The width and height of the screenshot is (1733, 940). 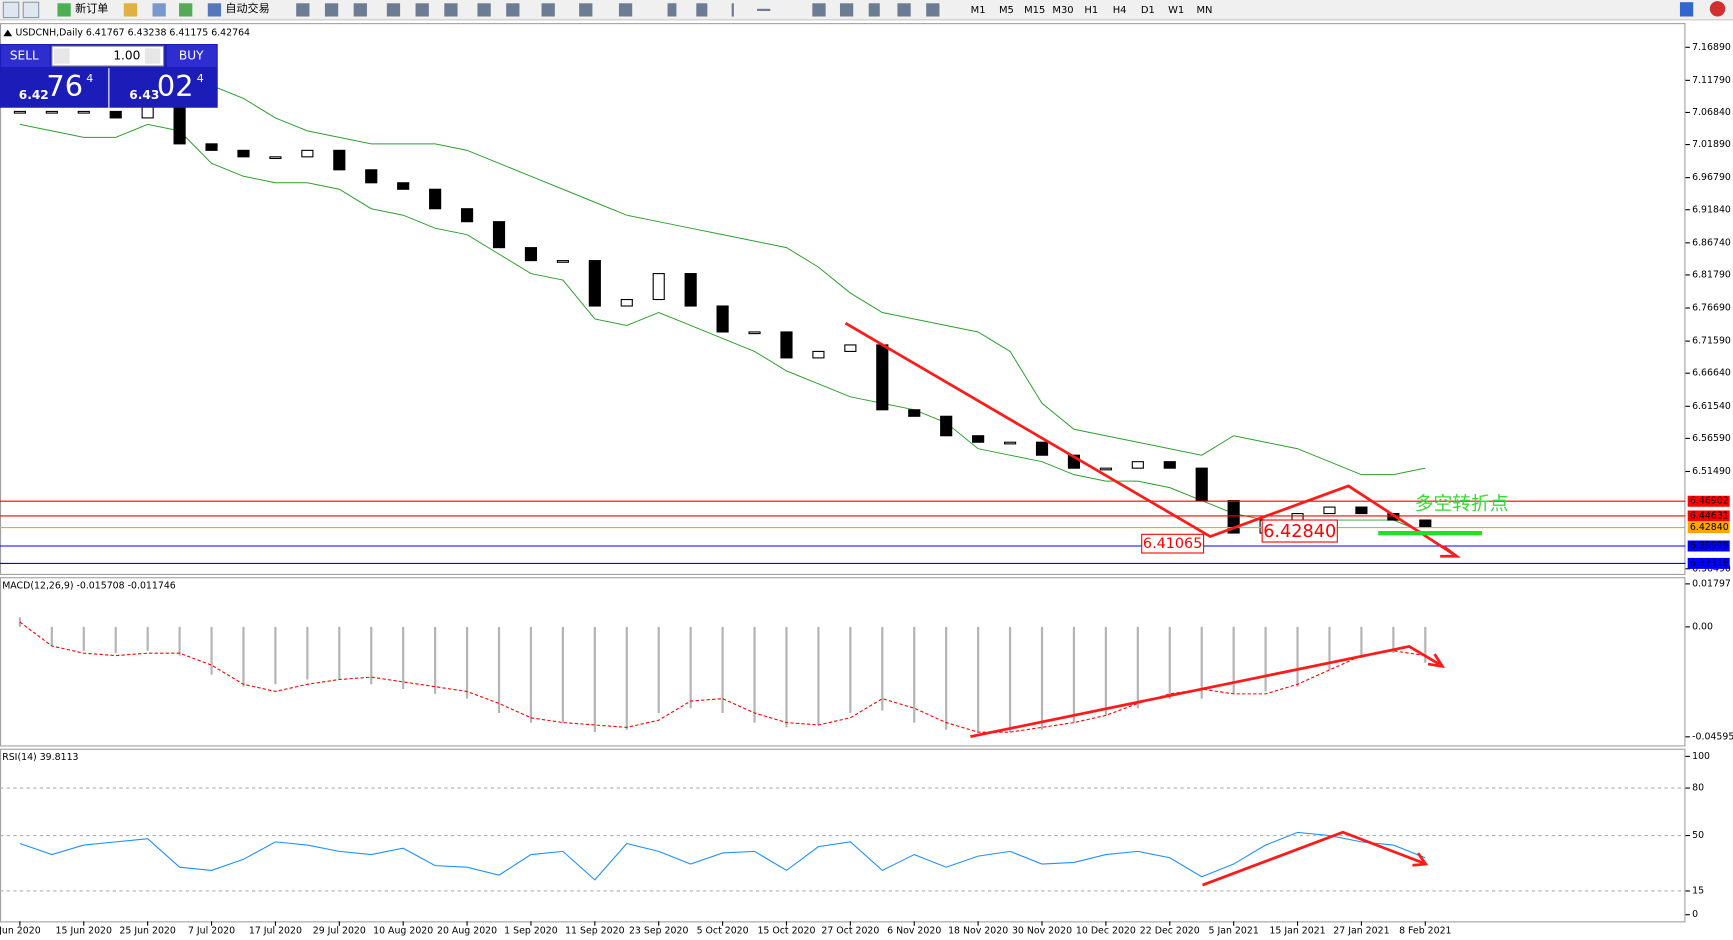 I want to click on sell-price-frac: 4, so click(x=89, y=78).